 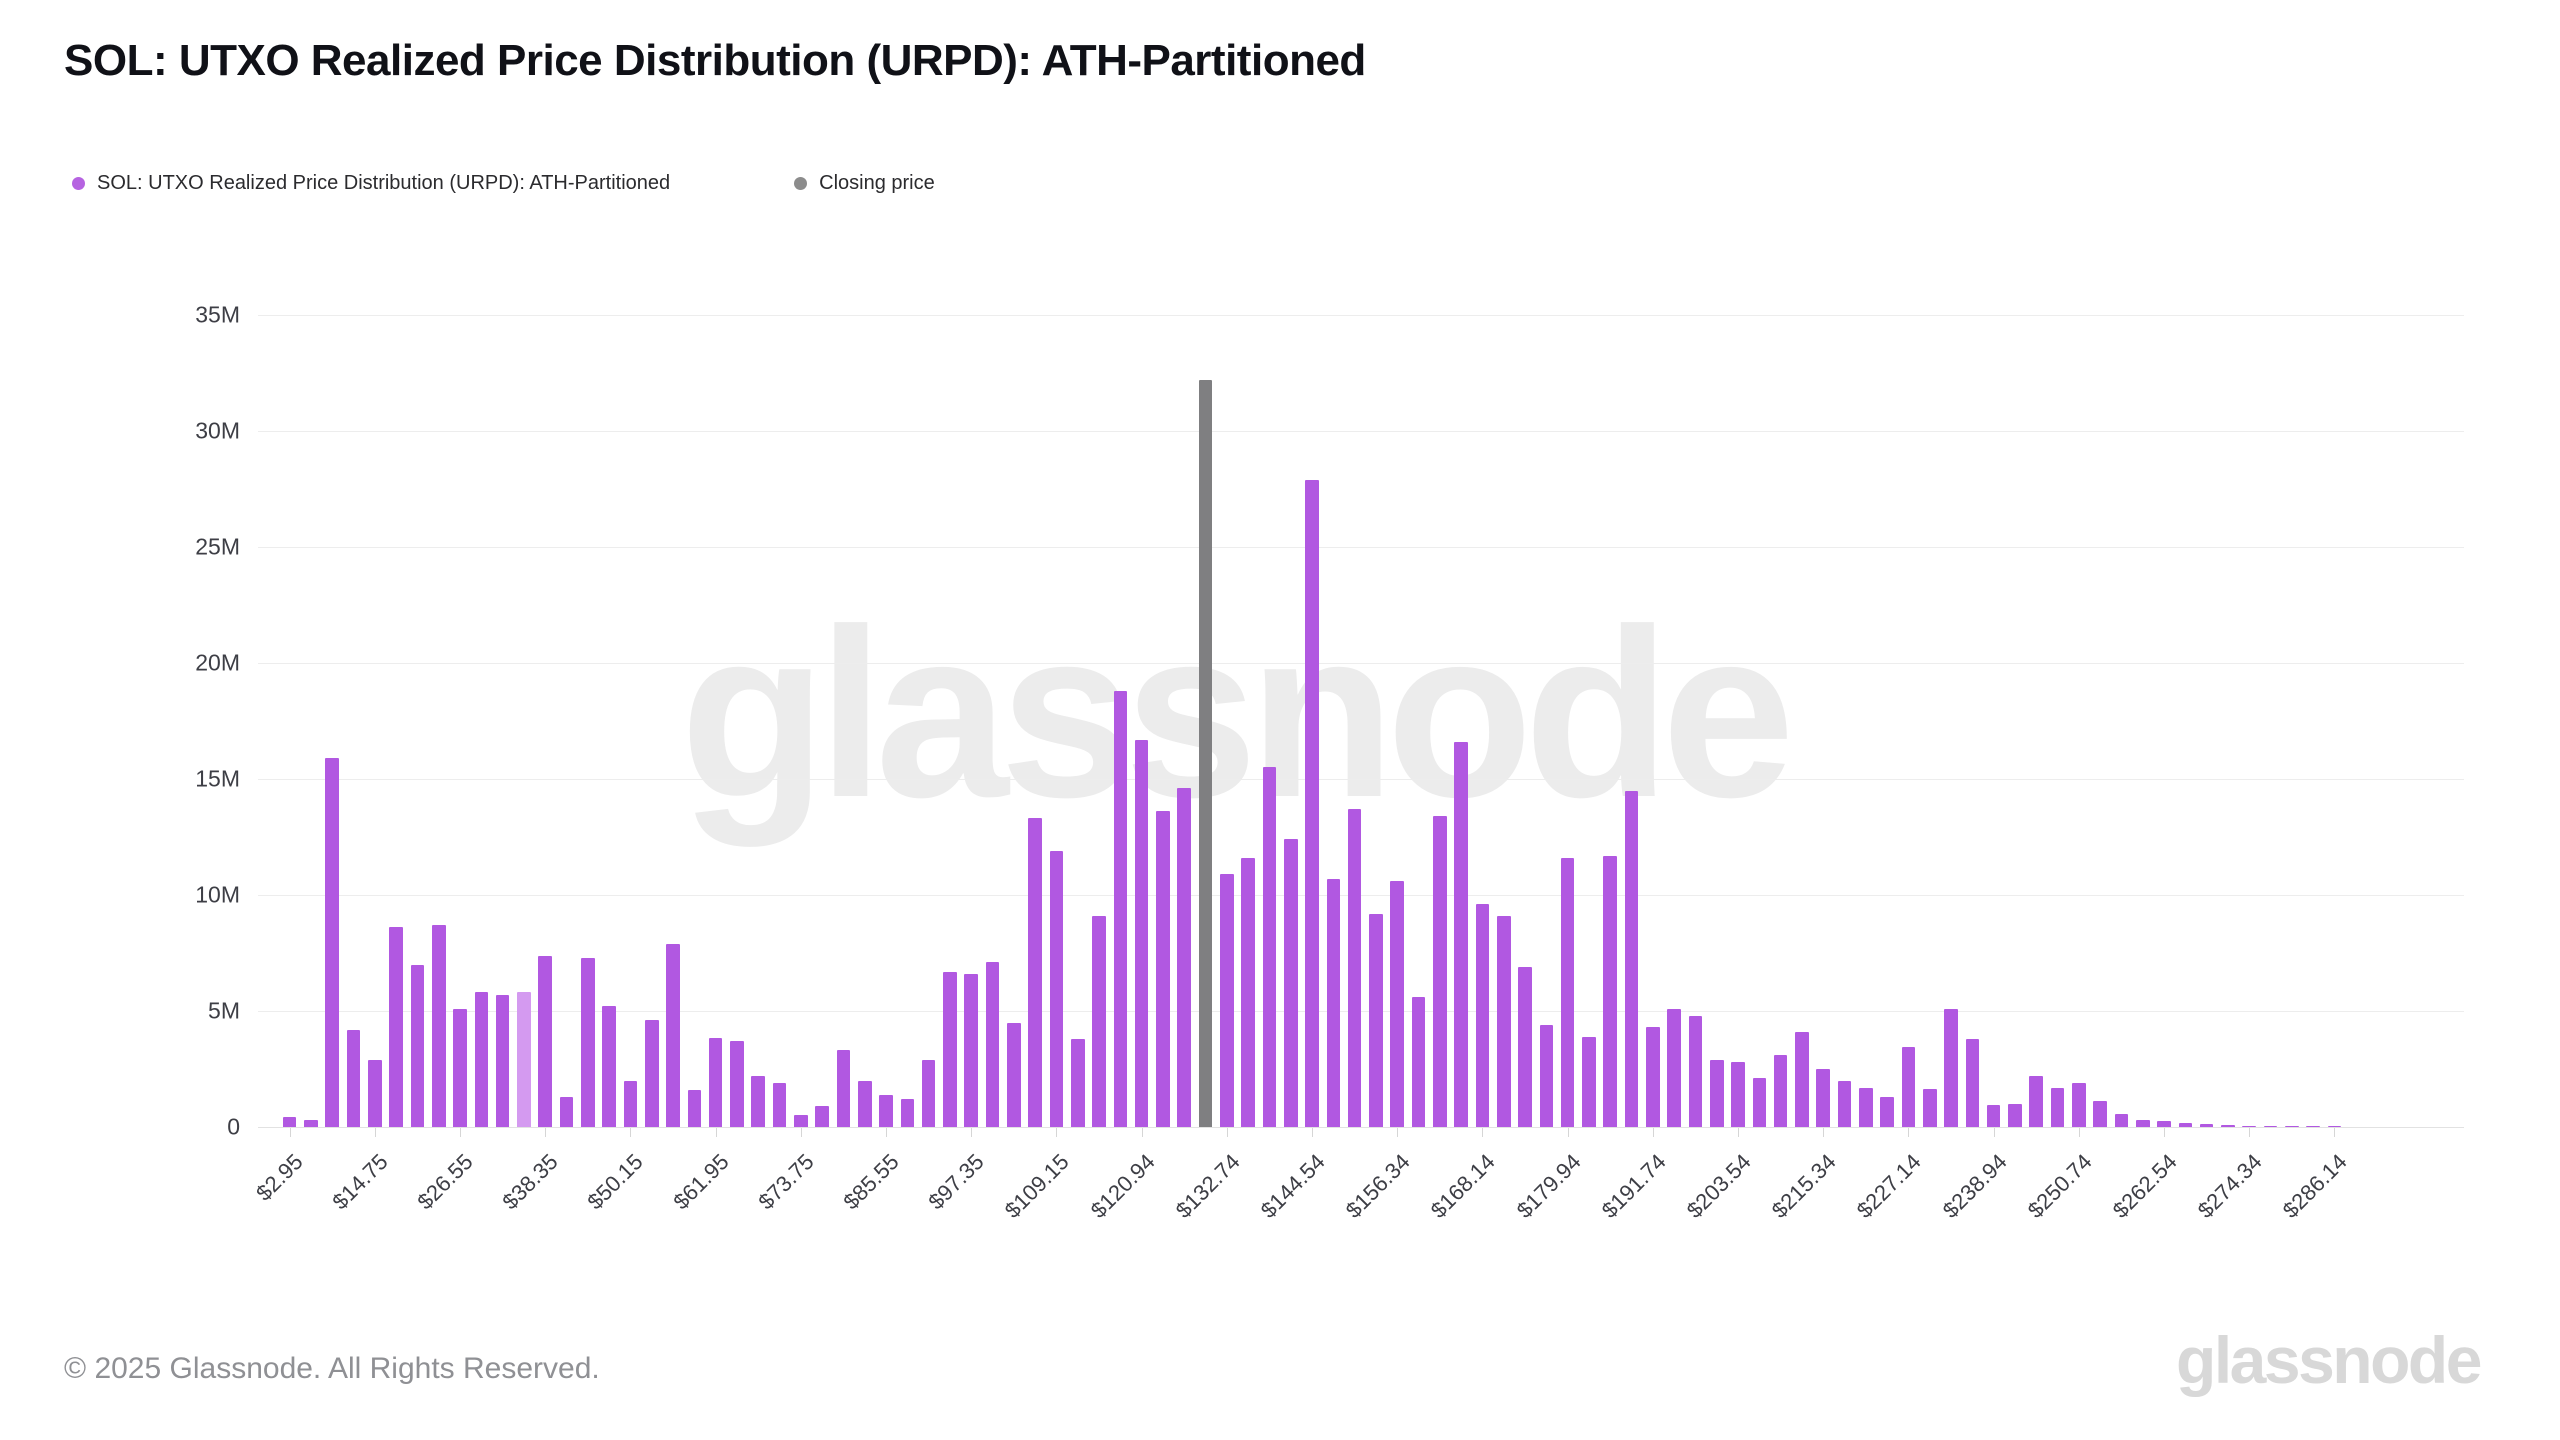 What do you see at coordinates (1205, 753) in the screenshot?
I see `bar-closing-price` at bounding box center [1205, 753].